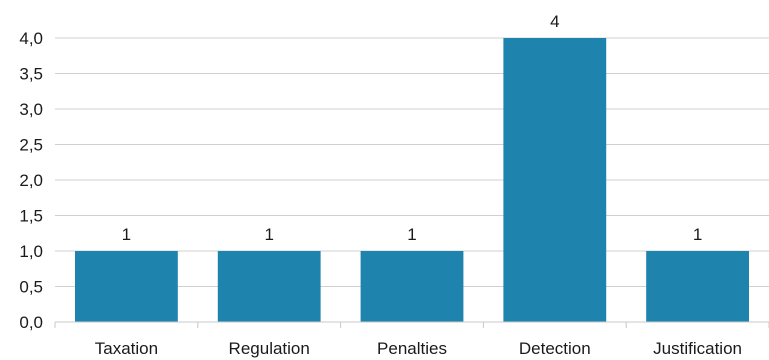 This screenshot has width=769, height=360. I want to click on y-tick-label: 2,0, so click(31, 180).